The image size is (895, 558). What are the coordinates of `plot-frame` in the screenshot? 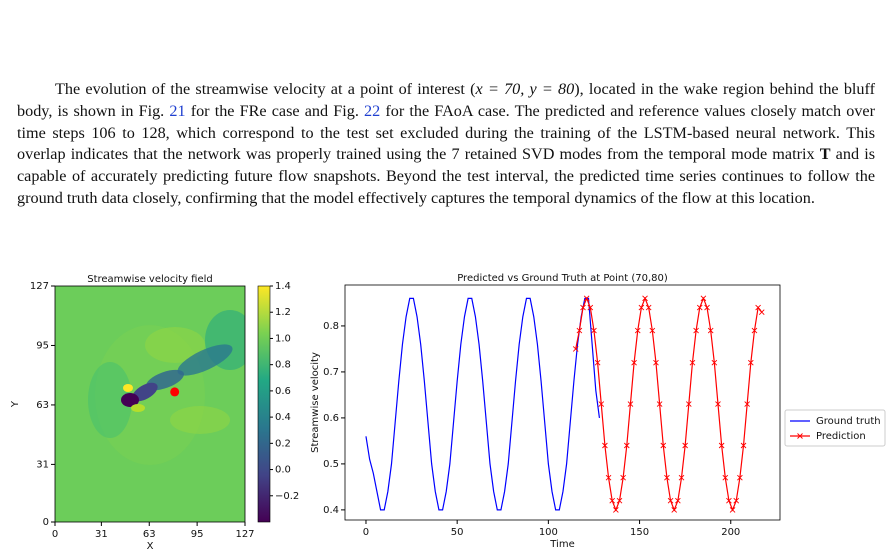 It's located at (150, 404).